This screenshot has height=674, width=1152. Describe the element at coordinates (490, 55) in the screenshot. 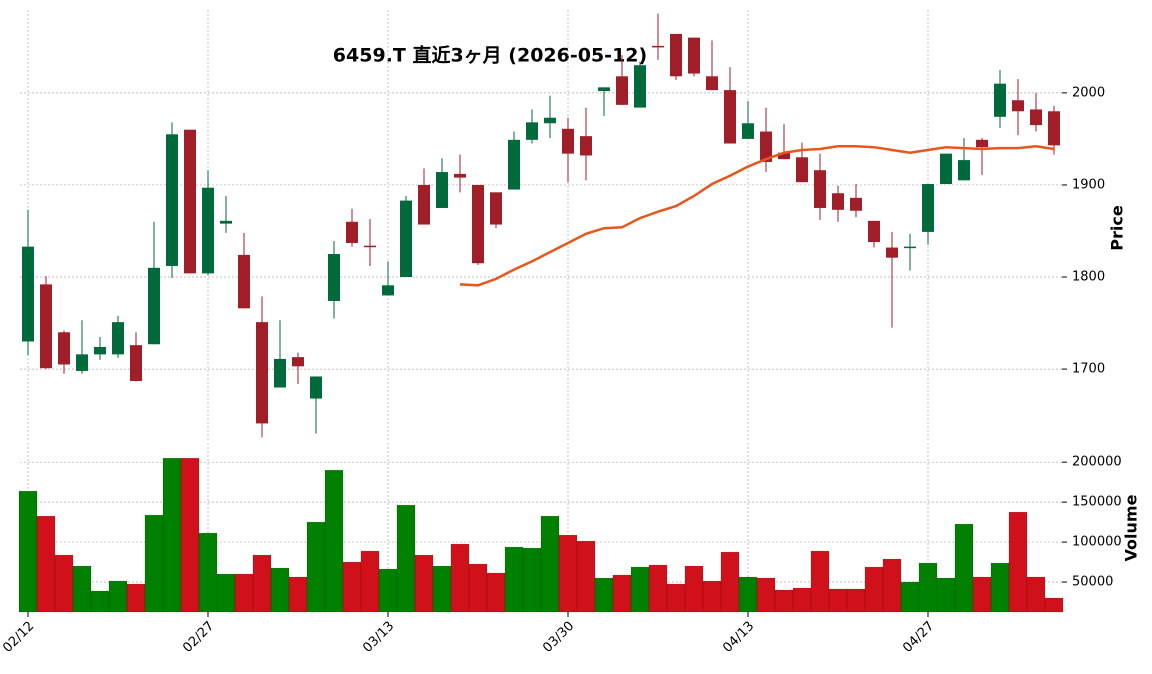

I see `chart-title: 6459.T 直近3ヶ月 (2026-05-12)` at that location.